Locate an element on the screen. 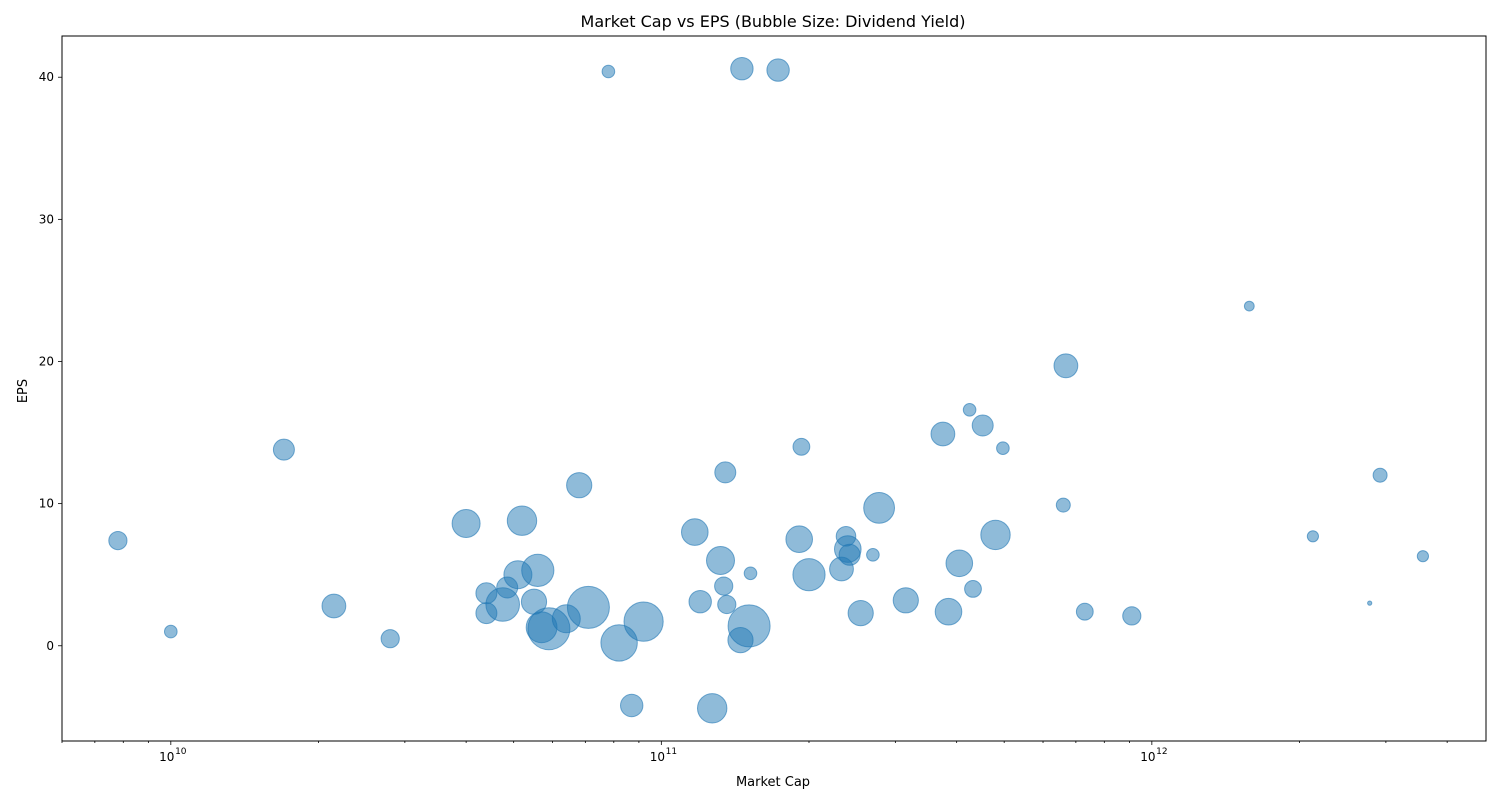  x-tick-exponent: 11 is located at coordinates (671, 752).